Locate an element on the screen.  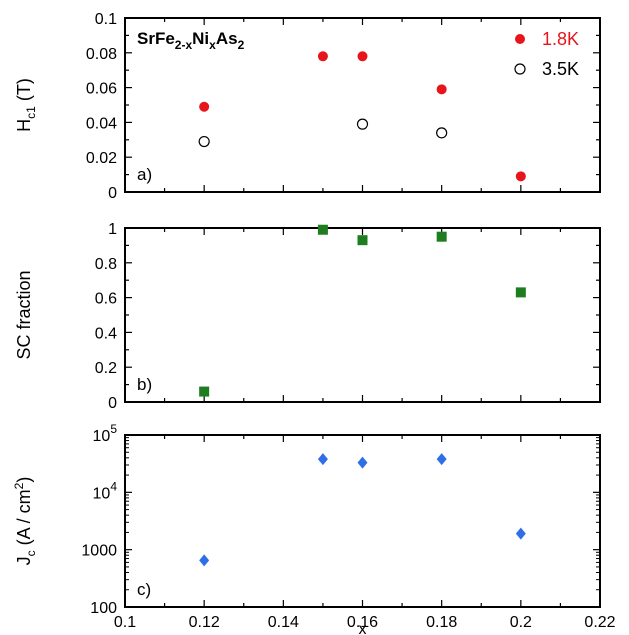
x-tick-label: 0.12 is located at coordinates (204, 622).